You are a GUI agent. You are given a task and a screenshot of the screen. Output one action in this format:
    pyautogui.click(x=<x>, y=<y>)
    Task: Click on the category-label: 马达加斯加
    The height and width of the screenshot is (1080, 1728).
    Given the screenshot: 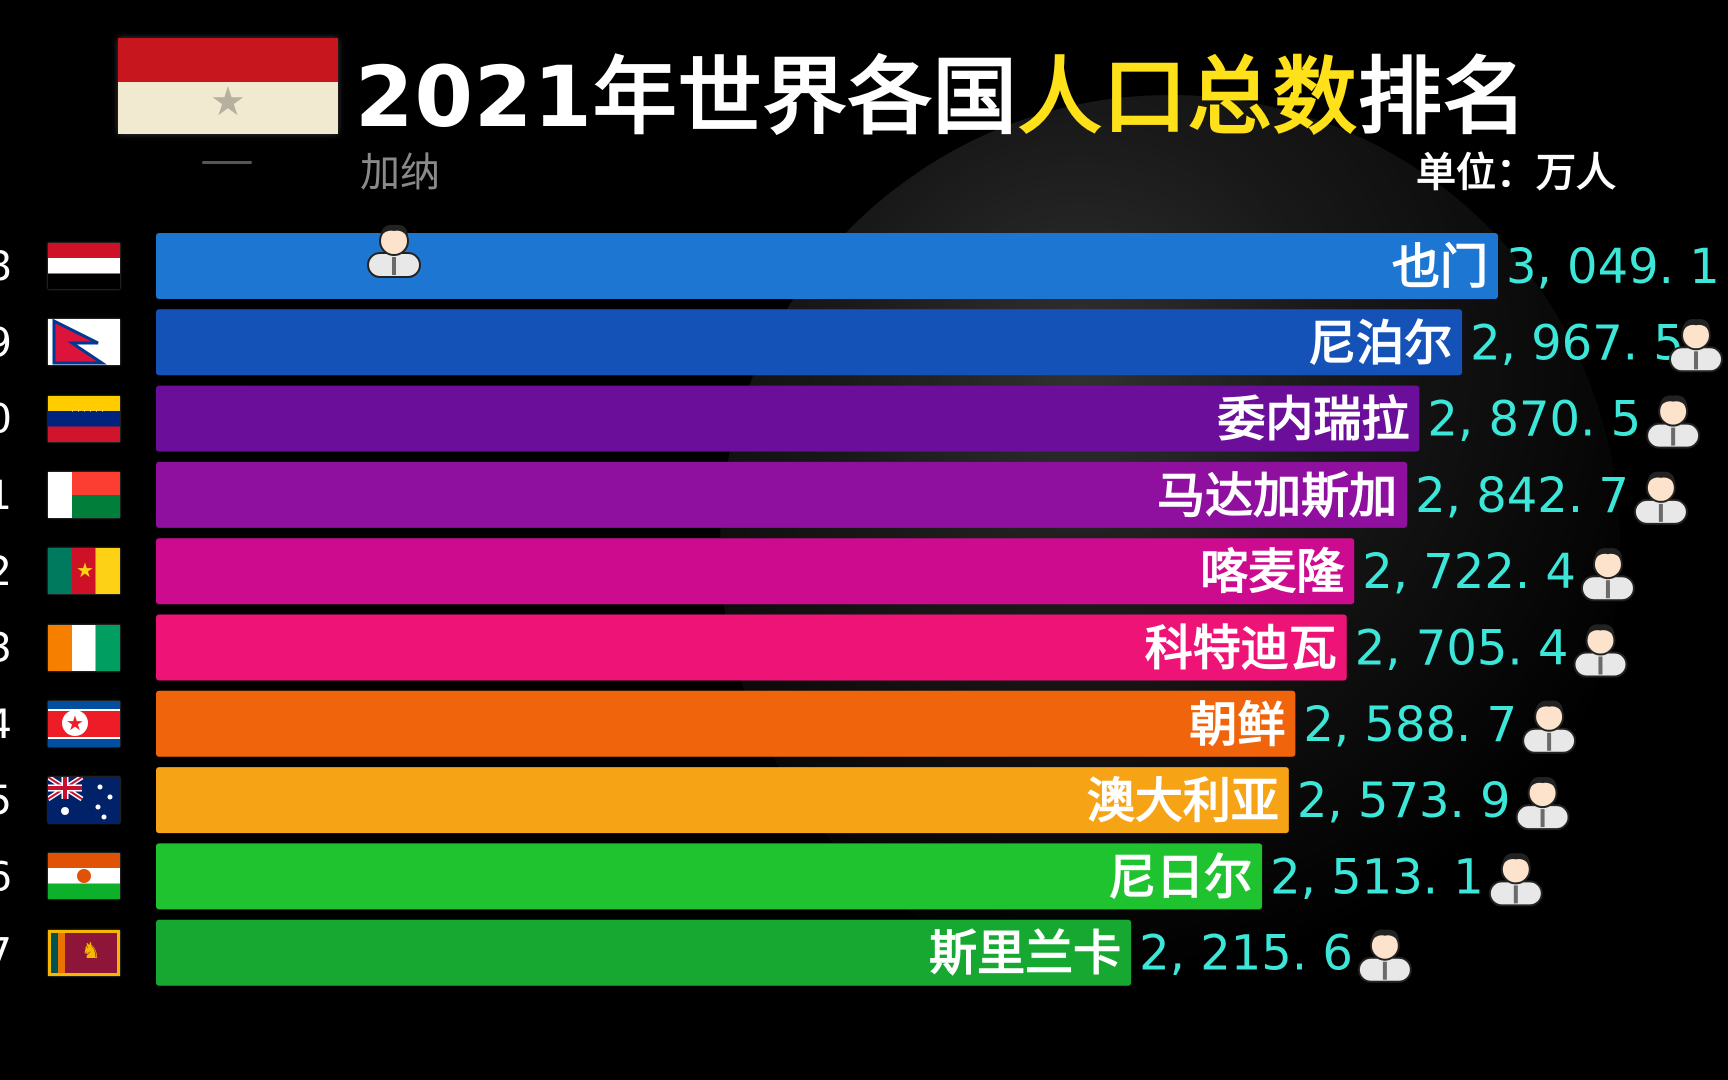 What is the action you would take?
    pyautogui.click(x=1277, y=496)
    